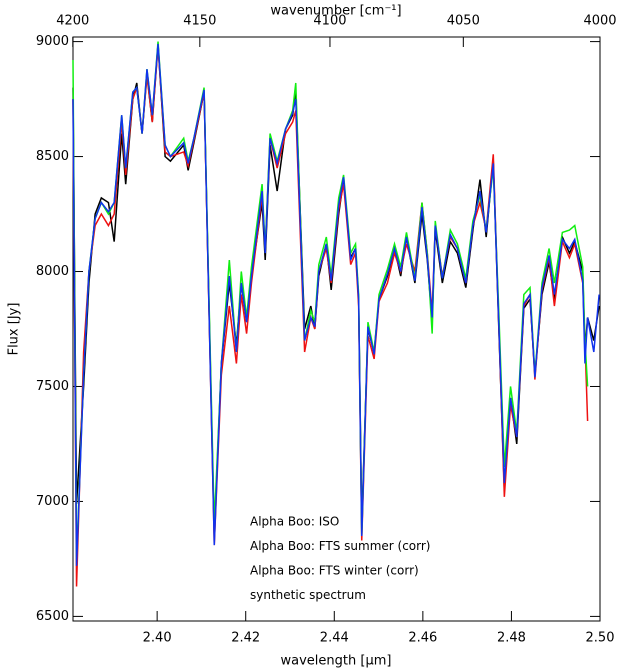 The height and width of the screenshot is (671, 621). I want to click on y-tick-label: 8500, so click(52, 156).